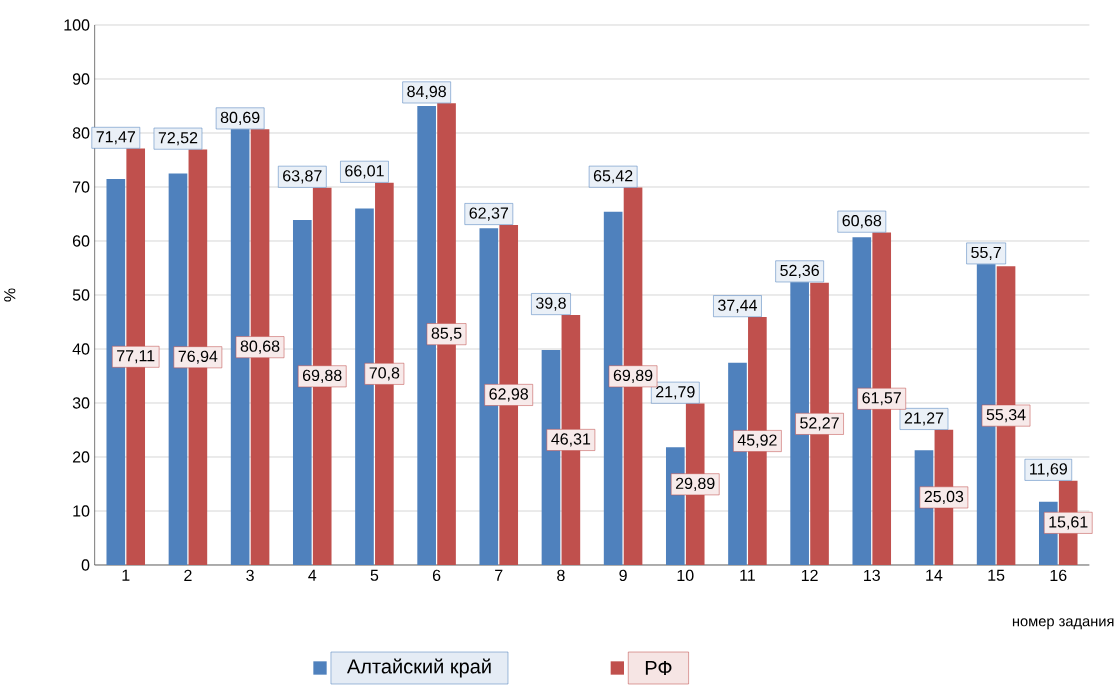 The height and width of the screenshot is (686, 1116). Describe the element at coordinates (499, 575) in the screenshot. I see `x-tick-label: 7` at that location.